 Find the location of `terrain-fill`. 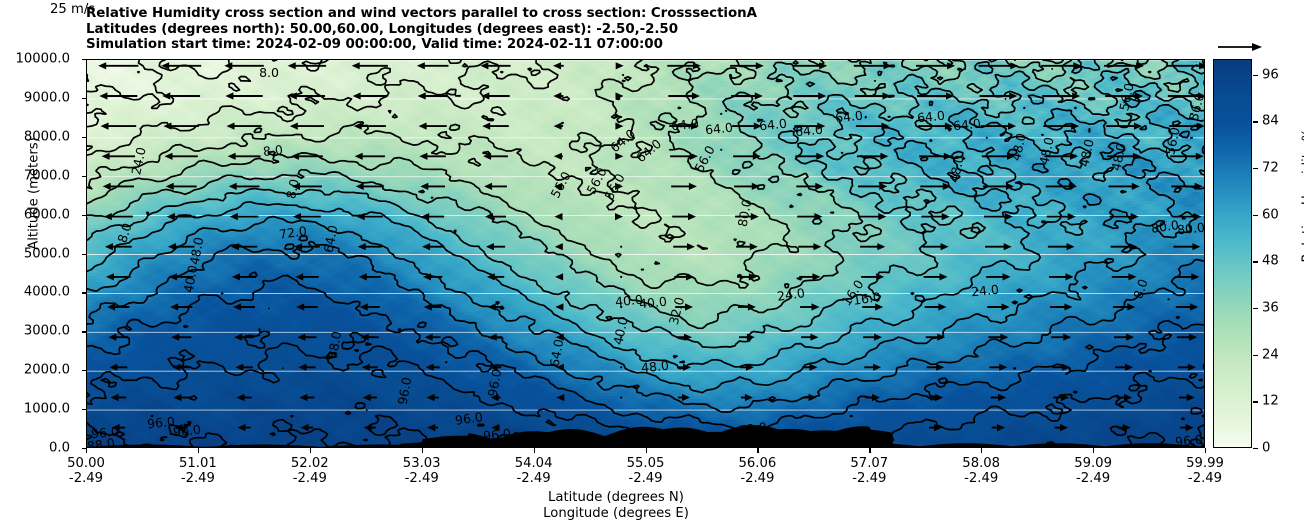

terrain-fill is located at coordinates (645, 436).